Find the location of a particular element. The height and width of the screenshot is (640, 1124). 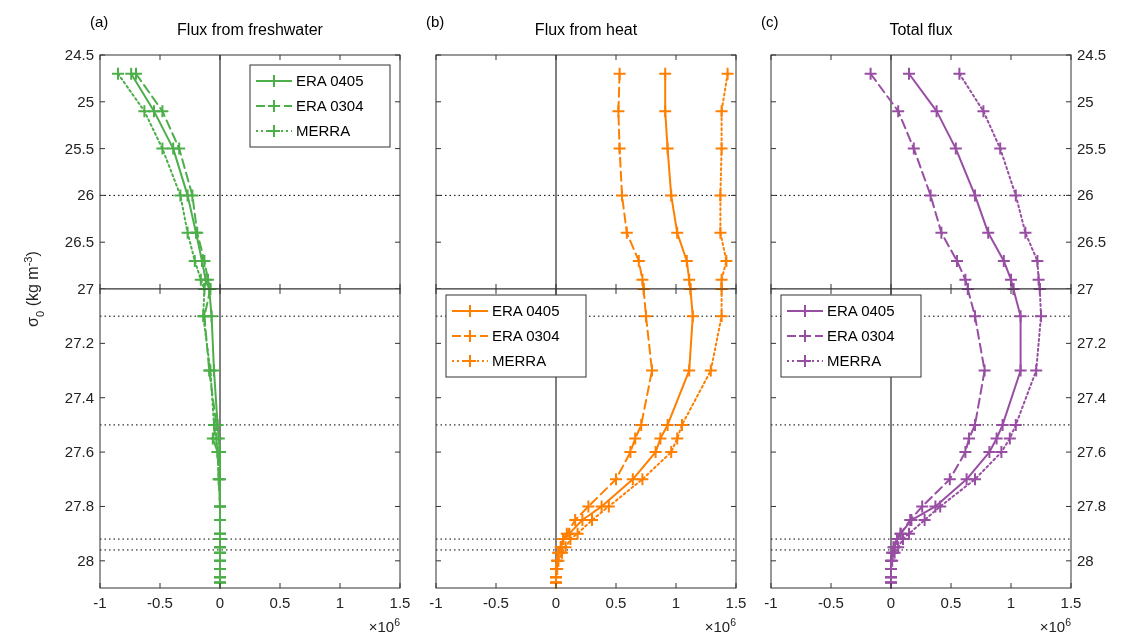

chart-title: Flux from freshwater is located at coordinates (250, 29).